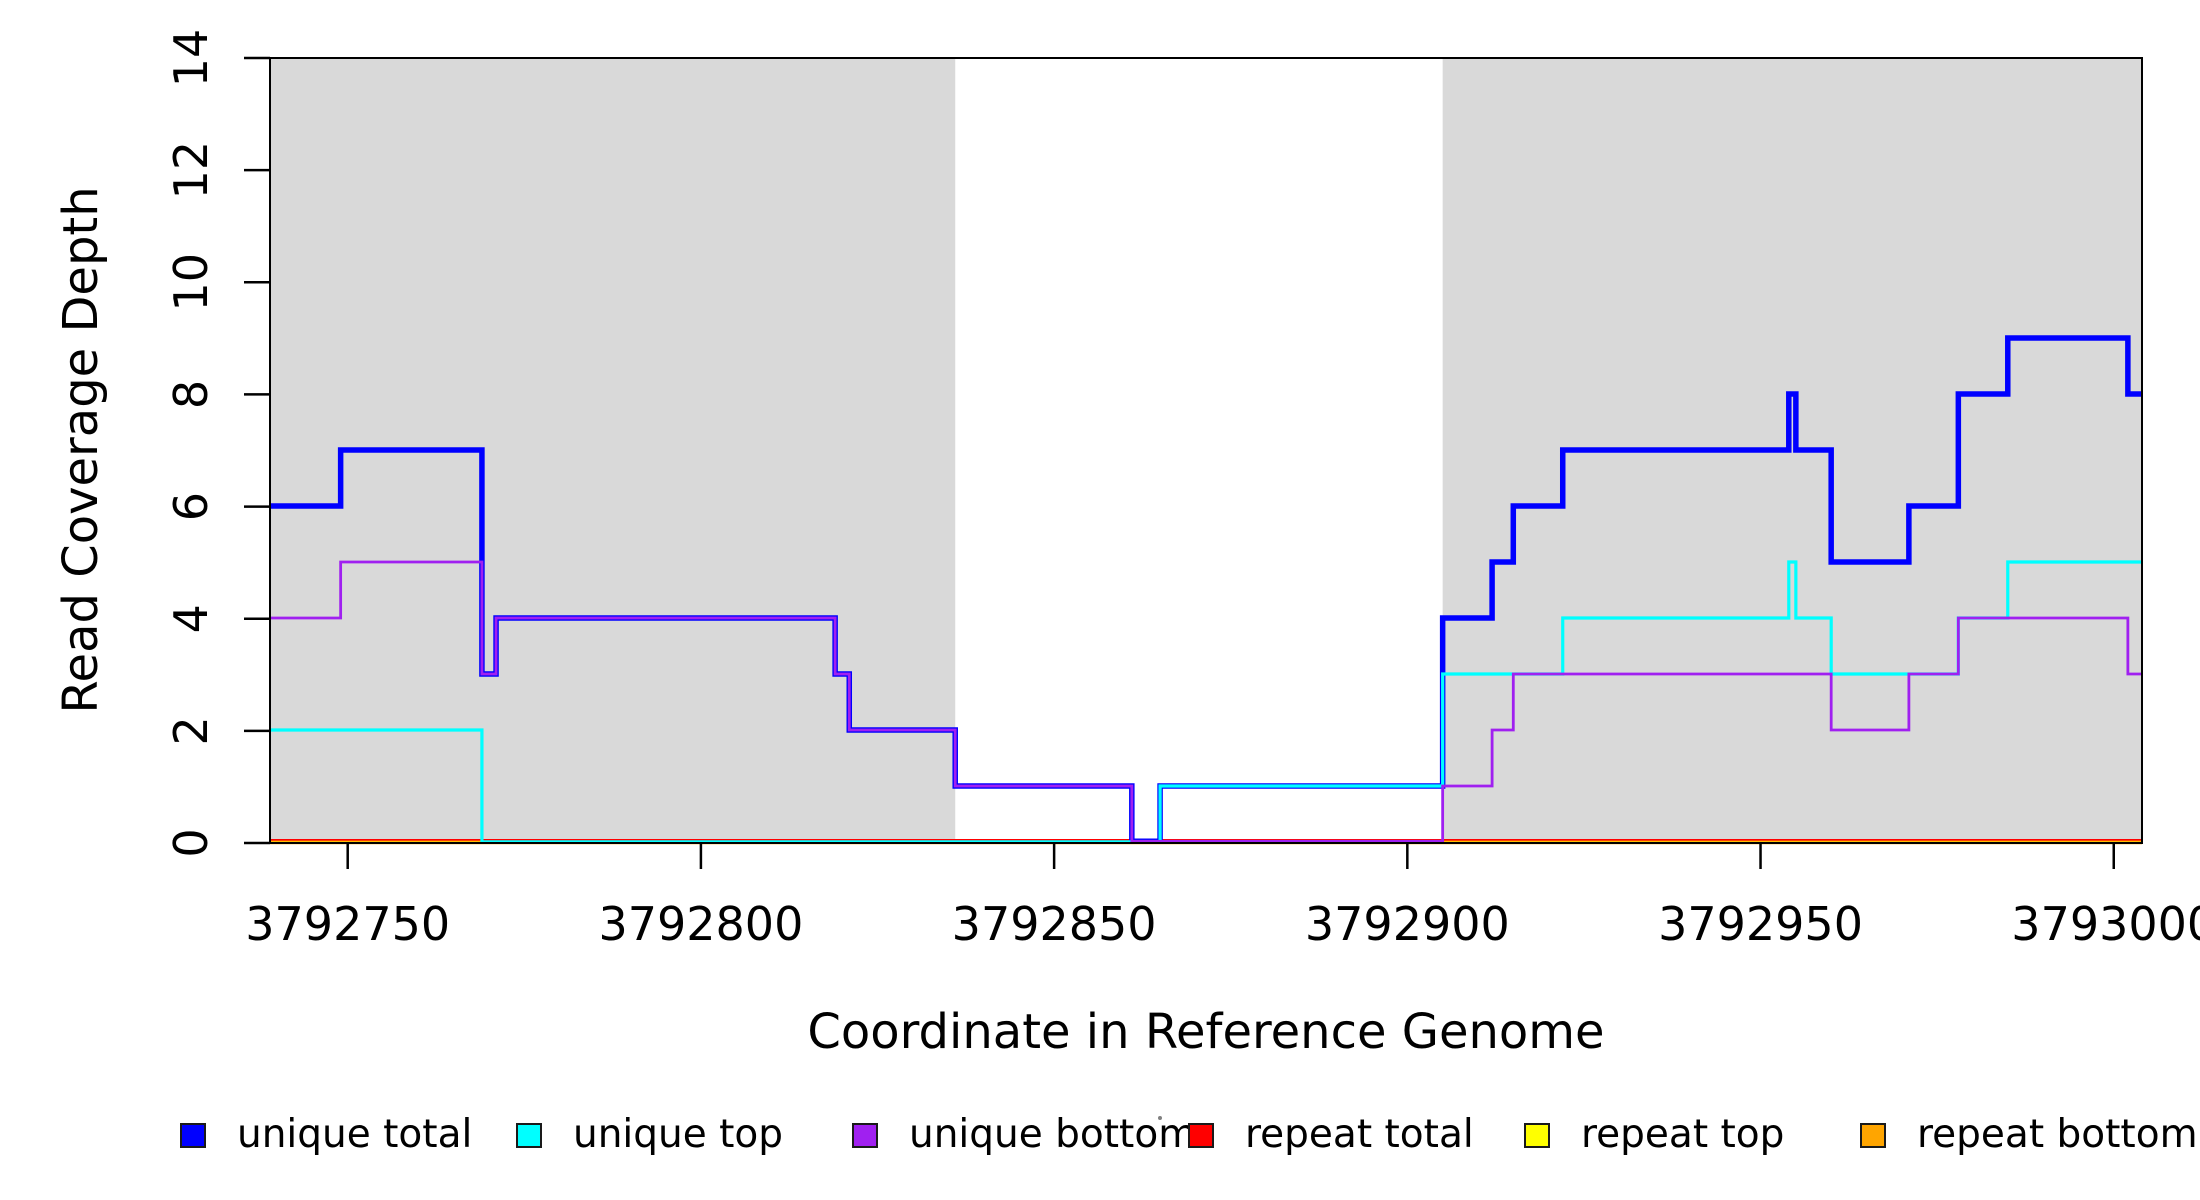 Image resolution: width=2200 pixels, height=1200 pixels. Describe the element at coordinates (191, 618) in the screenshot. I see `y-tick-label: 4` at that location.